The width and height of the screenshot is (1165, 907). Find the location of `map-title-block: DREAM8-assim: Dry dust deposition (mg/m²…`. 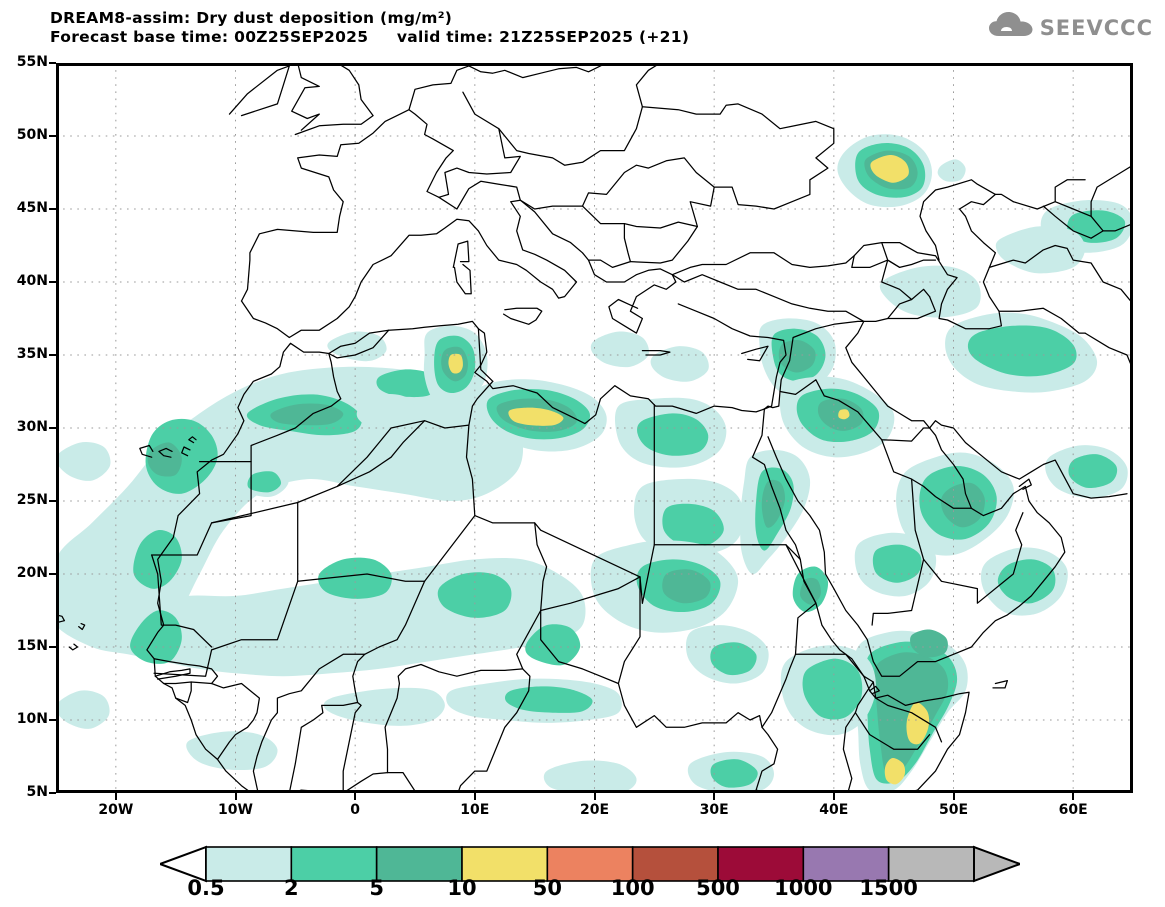

map-title-block: DREAM8-assim: Dry dust deposition (mg/m²… is located at coordinates (500, 28).